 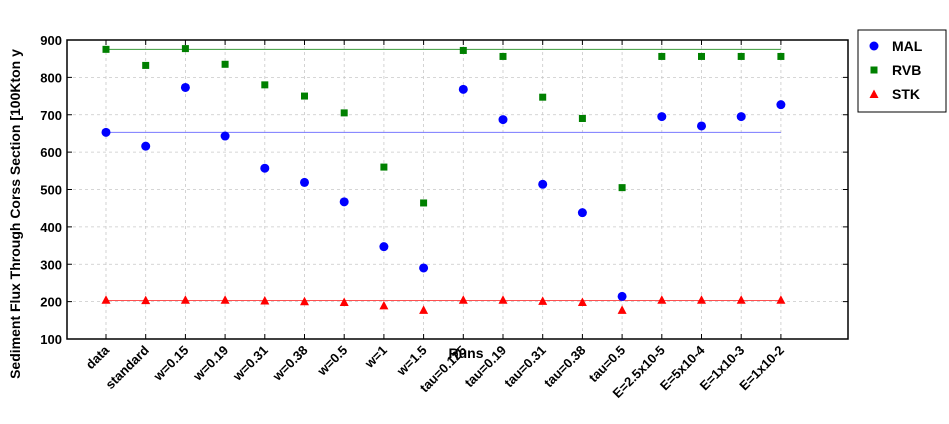 I want to click on y-tick-label: 800, so click(x=51, y=77).